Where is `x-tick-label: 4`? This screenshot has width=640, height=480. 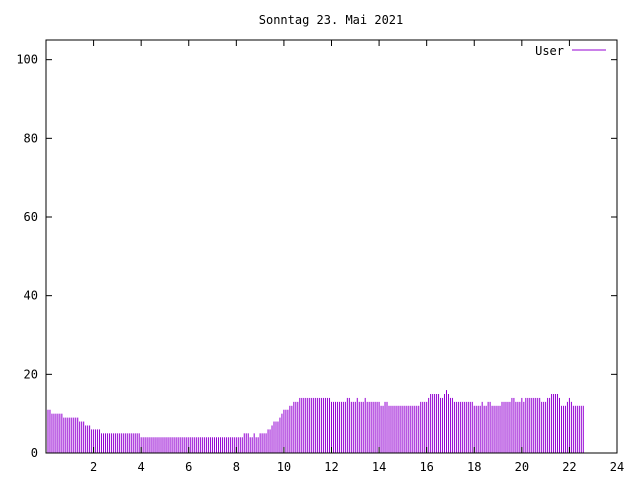
x-tick-label: 4 is located at coordinates (141, 467).